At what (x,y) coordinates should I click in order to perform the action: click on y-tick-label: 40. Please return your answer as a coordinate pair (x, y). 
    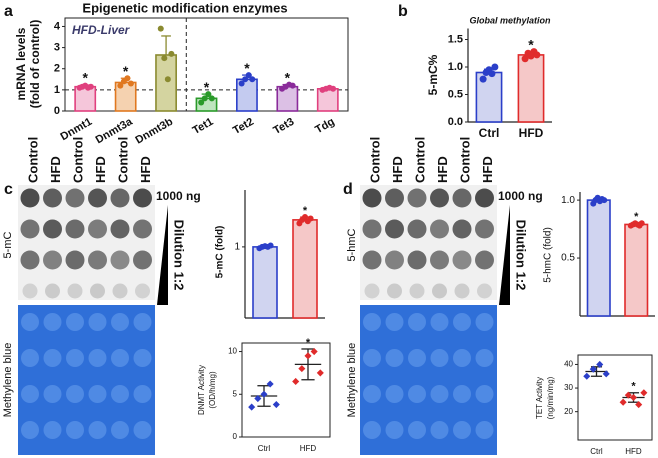
    Looking at the image, I should click on (568, 364).